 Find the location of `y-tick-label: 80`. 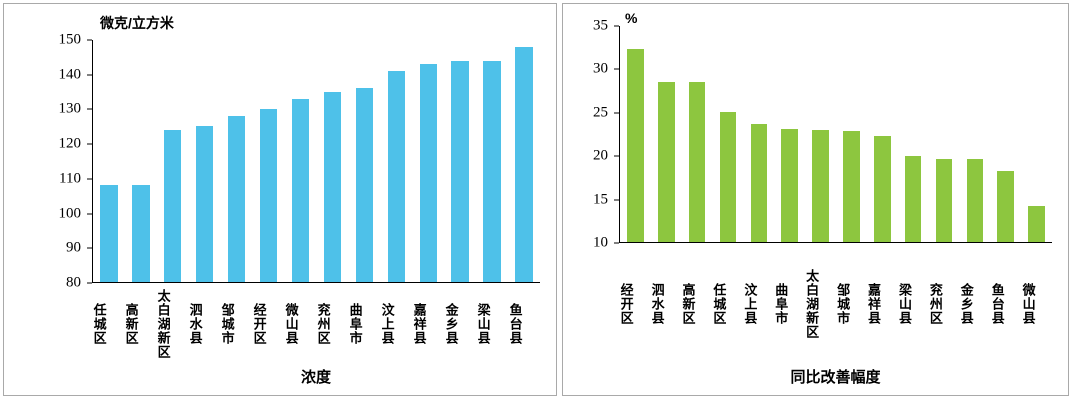

y-tick-label: 80 is located at coordinates (73, 282).